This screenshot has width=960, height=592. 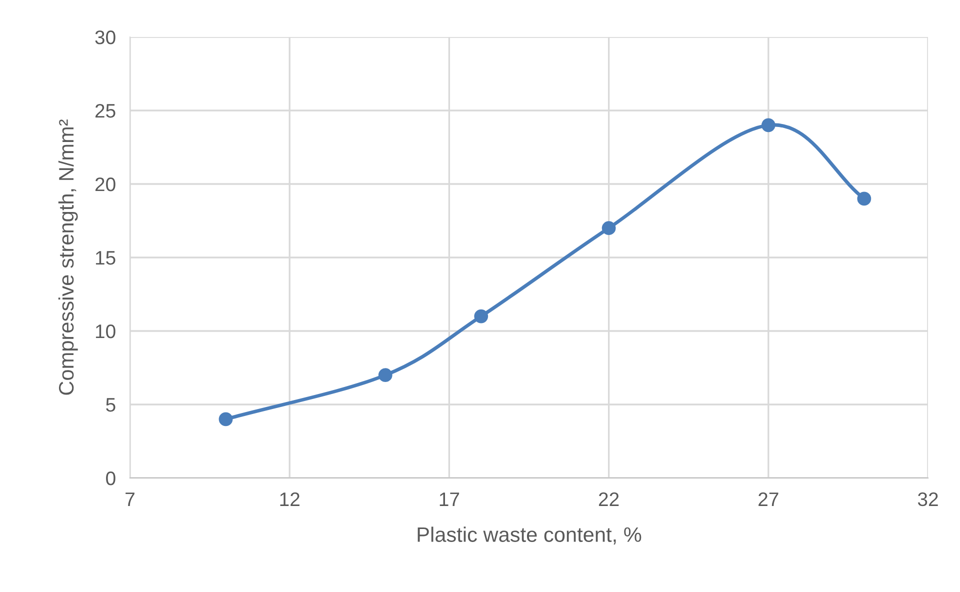 What do you see at coordinates (608, 499) in the screenshot?
I see `x-tick-label: 22` at bounding box center [608, 499].